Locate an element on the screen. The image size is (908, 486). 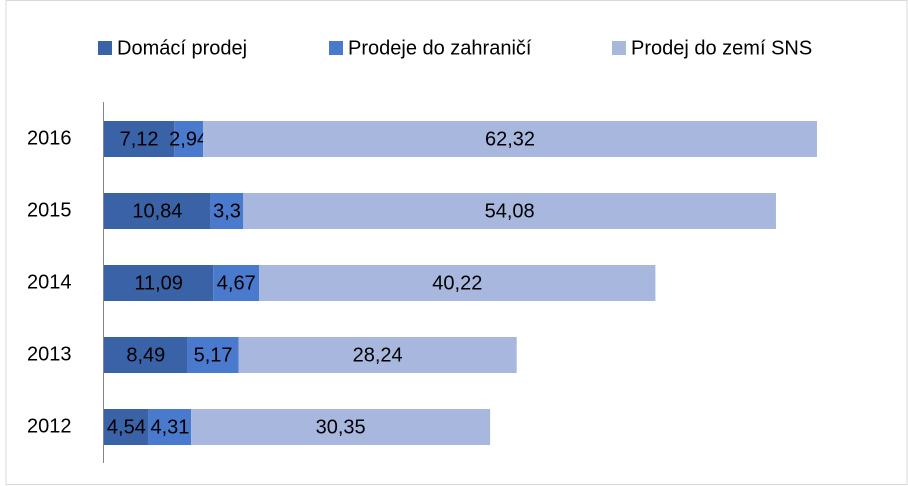
legend-label: Domácí prodej is located at coordinates (182, 48).